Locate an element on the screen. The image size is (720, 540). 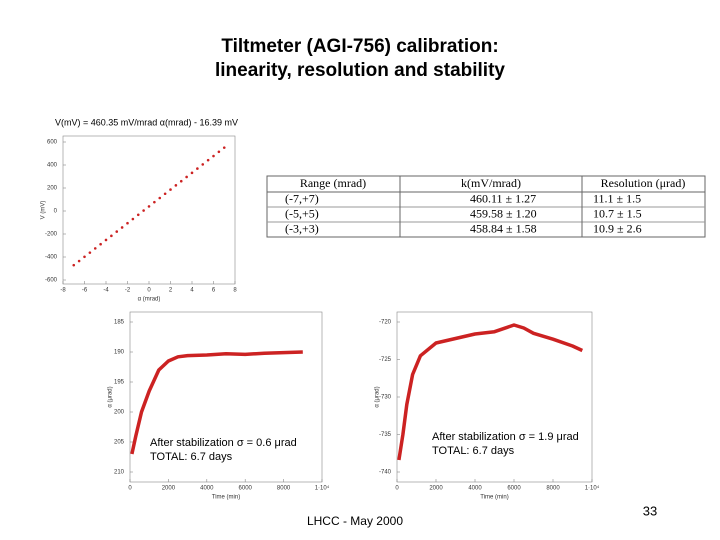
y-tick-label: 0 is located at coordinates (56, 212).